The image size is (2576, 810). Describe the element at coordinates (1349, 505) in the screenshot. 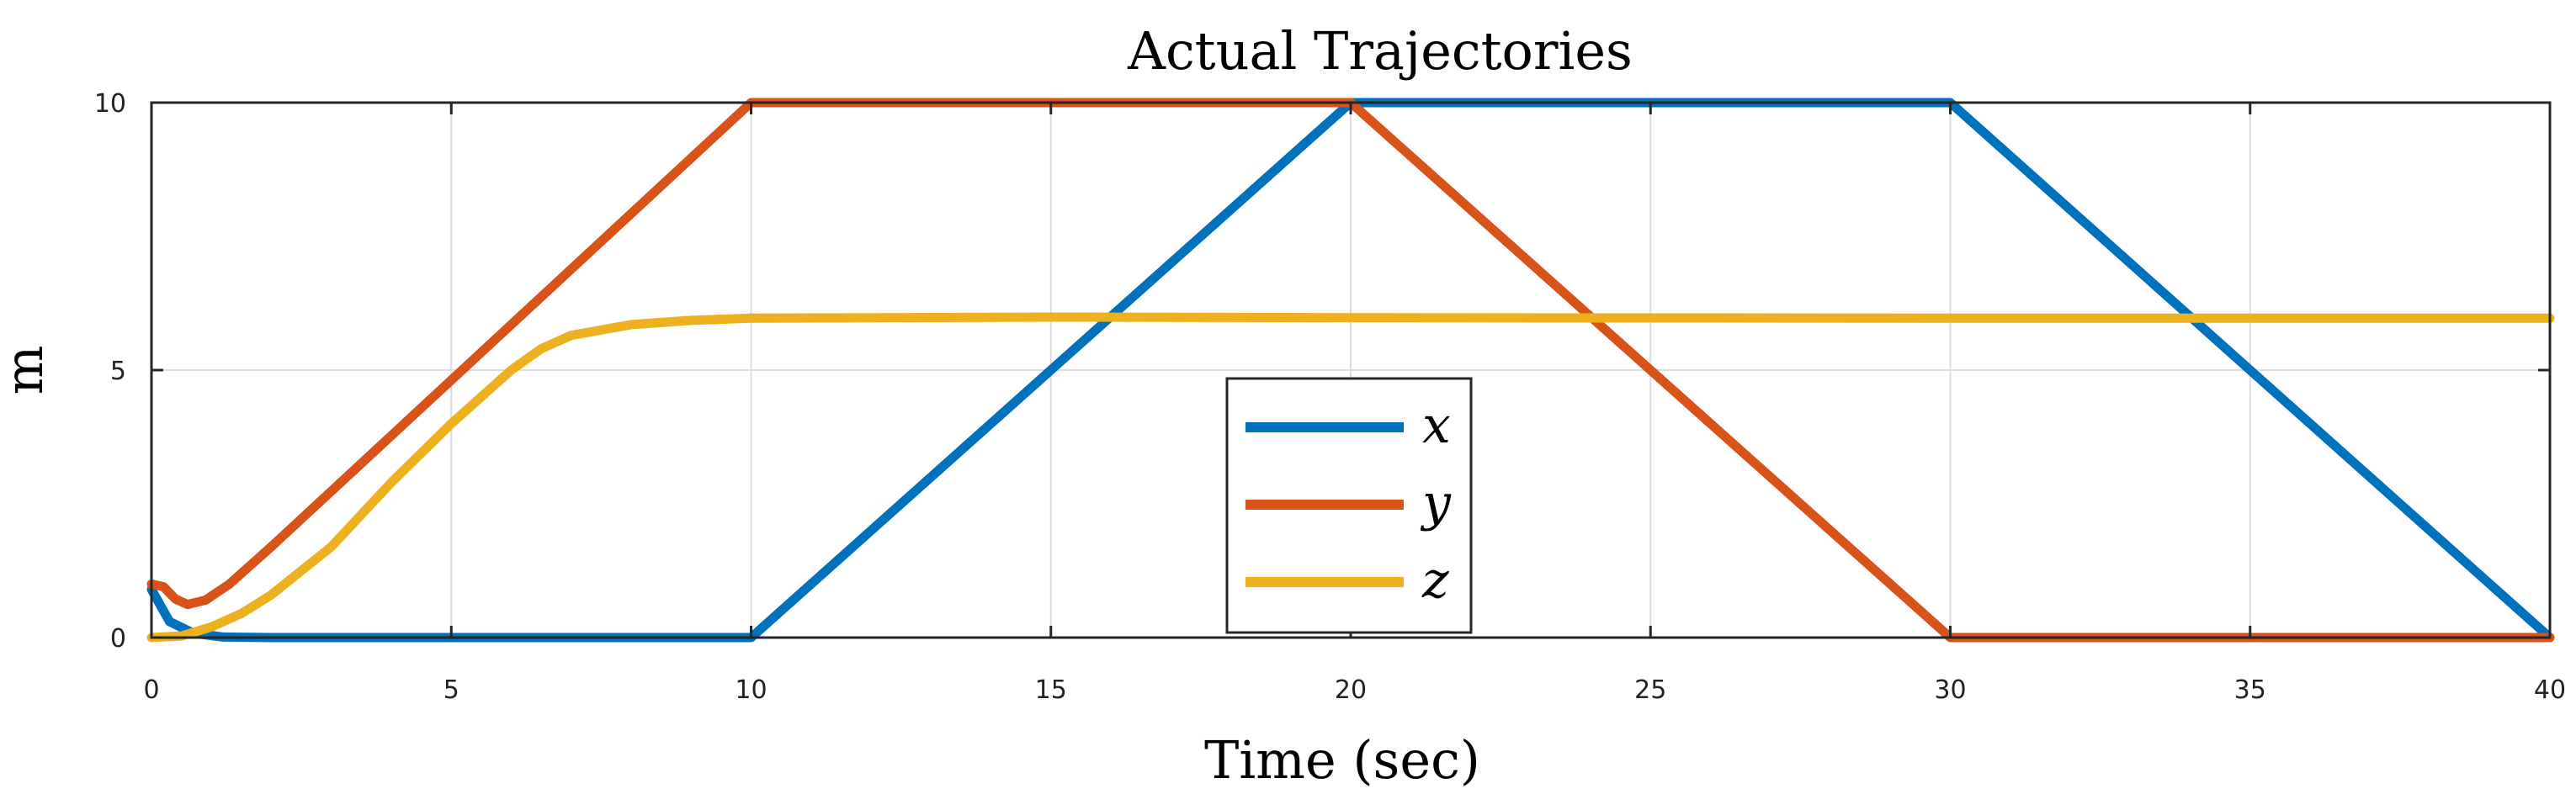

I see `legend: xyz` at that location.